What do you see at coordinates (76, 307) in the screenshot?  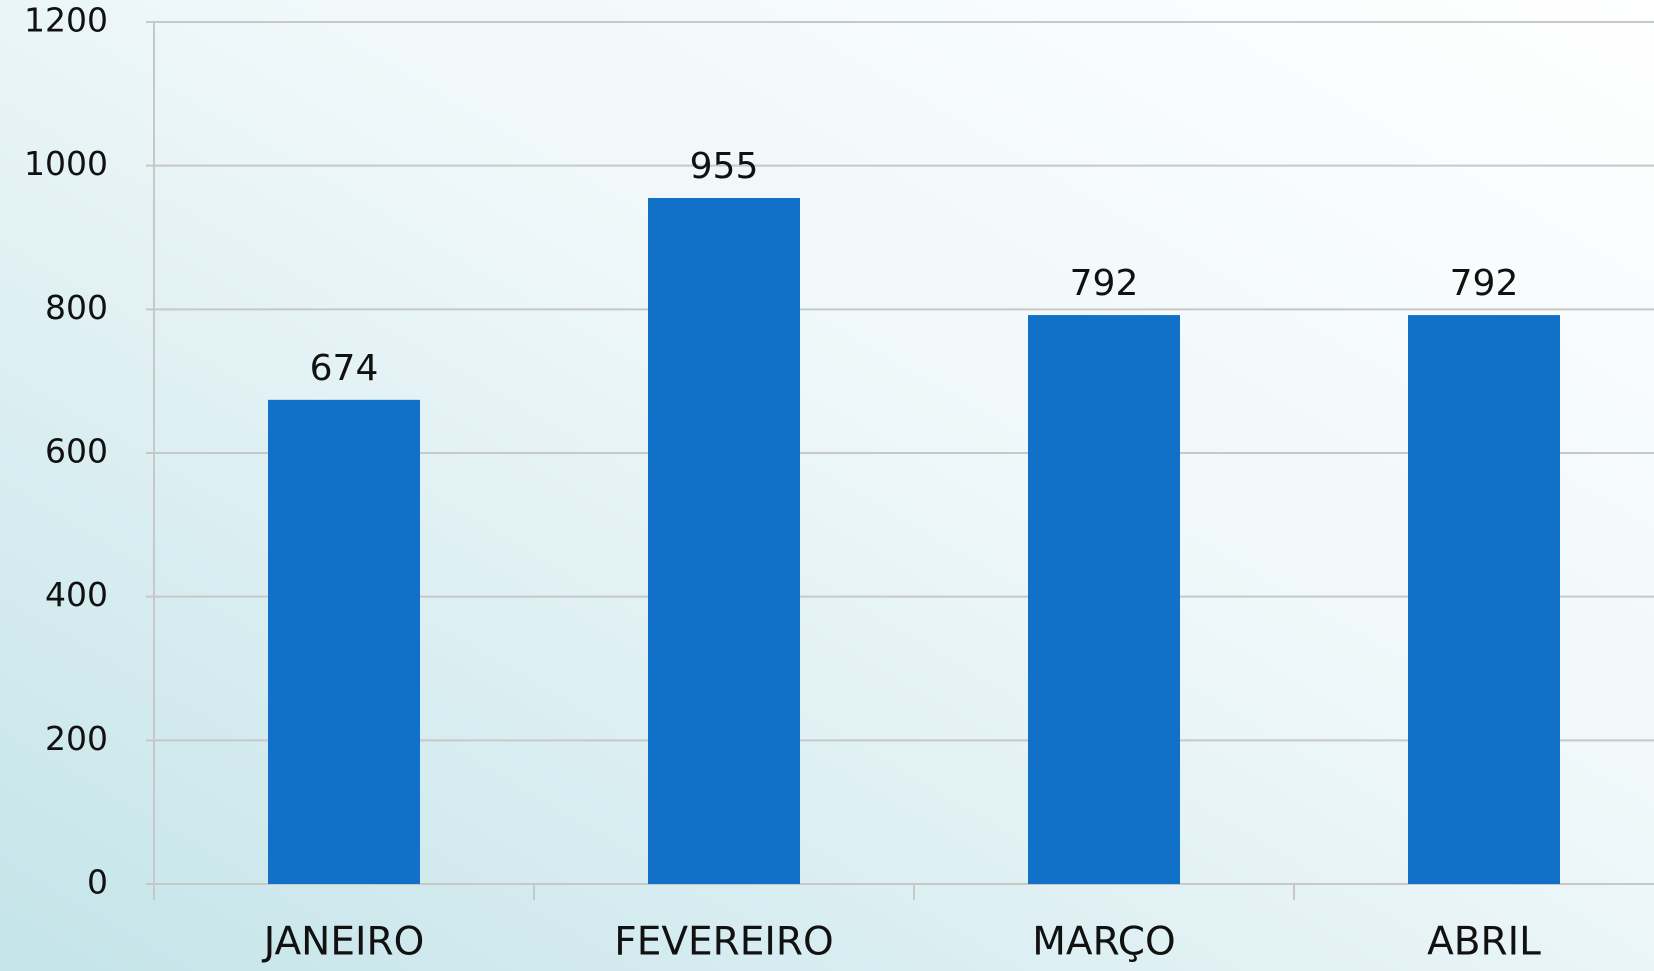 I see `y-tick-label: 800` at bounding box center [76, 307].